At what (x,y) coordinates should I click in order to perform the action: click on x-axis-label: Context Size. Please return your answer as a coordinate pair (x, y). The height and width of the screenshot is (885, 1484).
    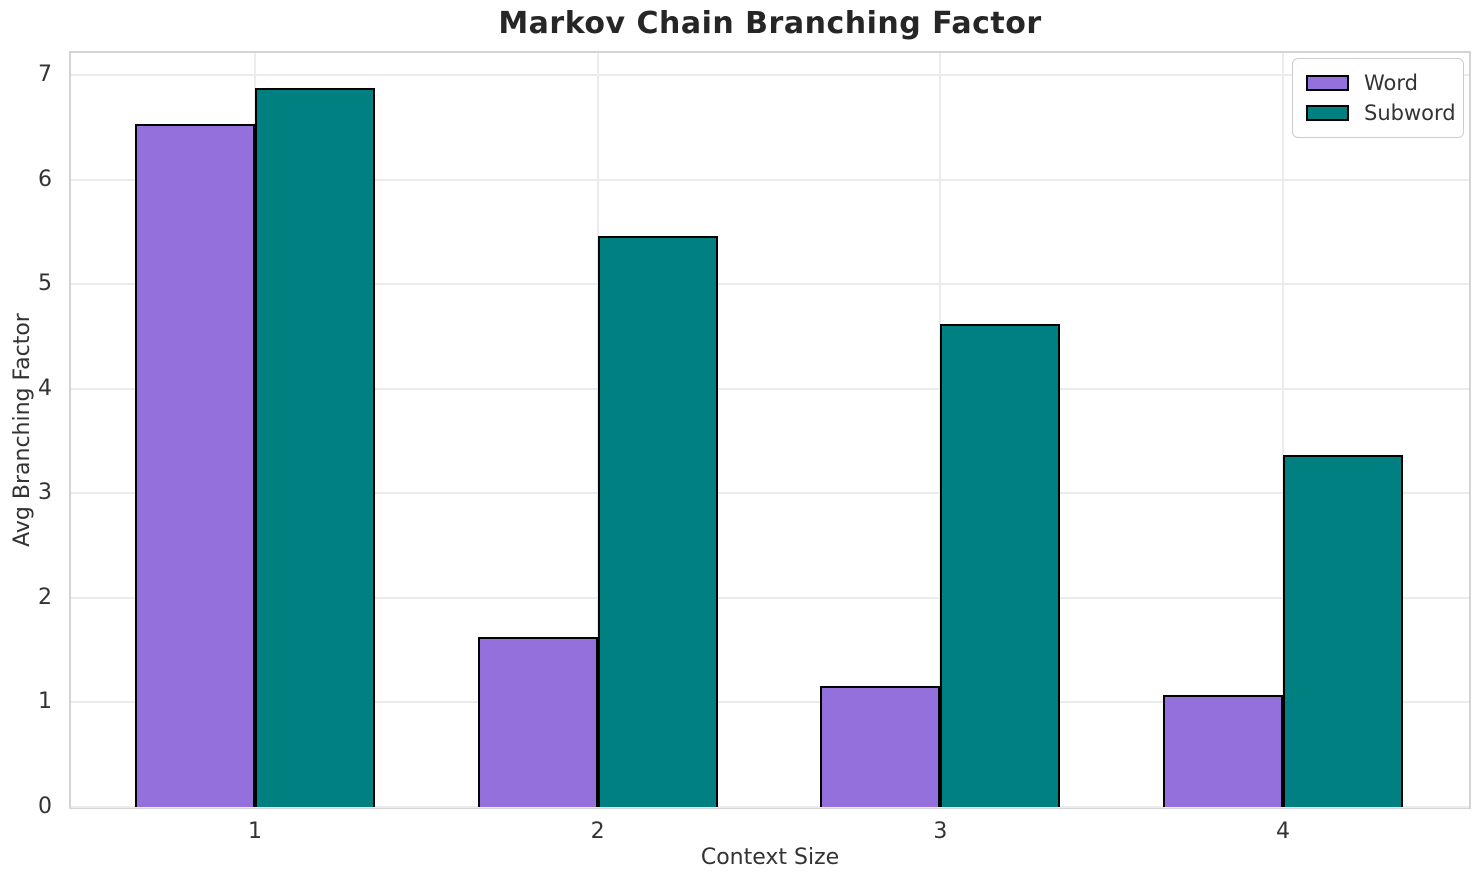
    Looking at the image, I should click on (770, 857).